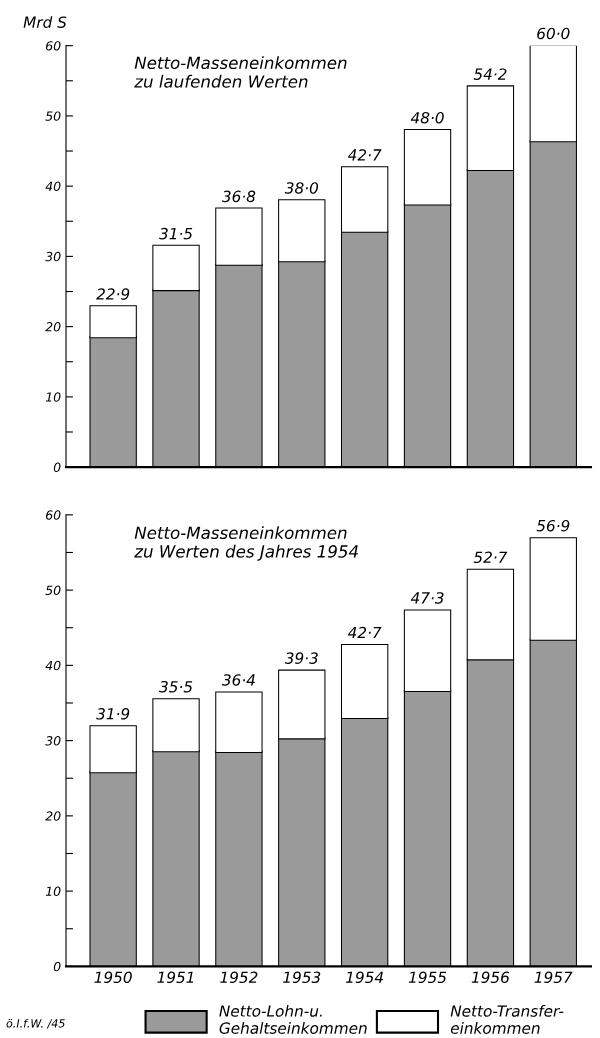  I want to click on x-tick-label: 1956, so click(490, 977).